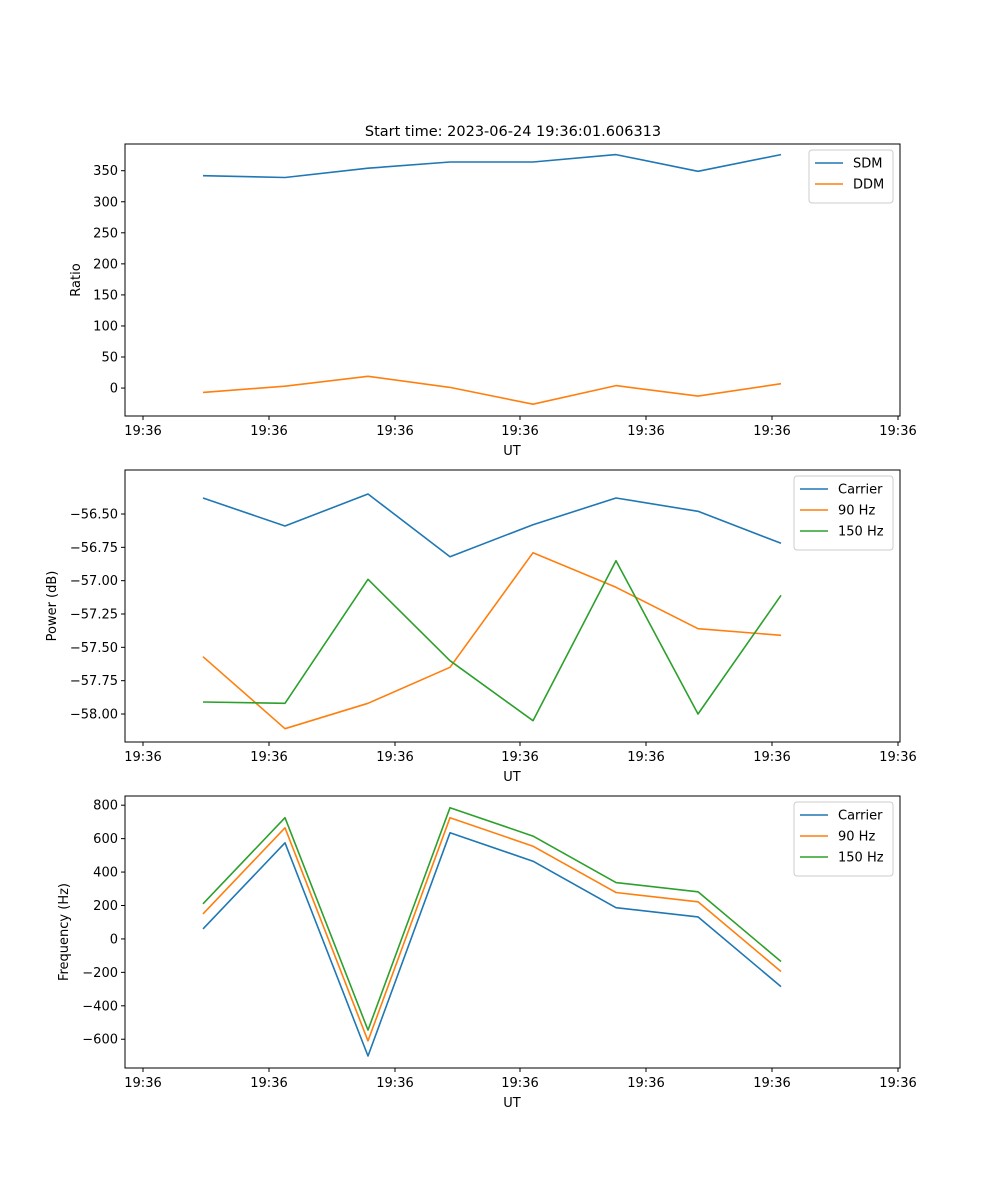 This screenshot has height=1200, width=1000. Describe the element at coordinates (100, 973) in the screenshot. I see `y-tick-label: −200` at that location.